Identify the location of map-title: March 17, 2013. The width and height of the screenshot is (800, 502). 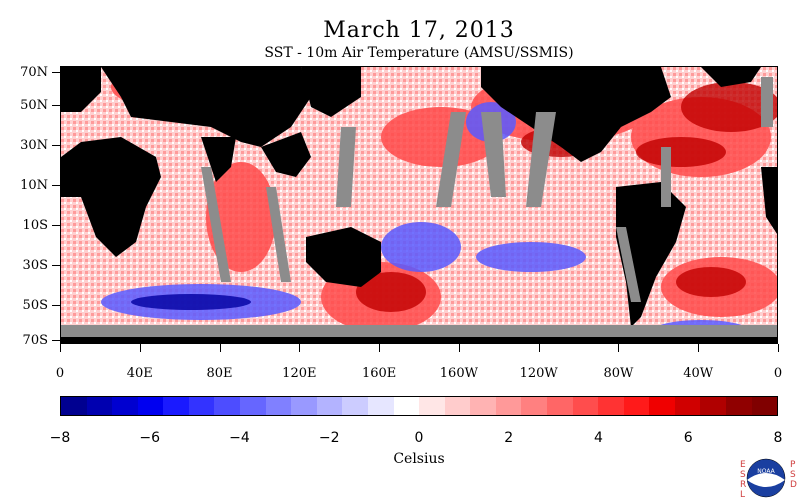
(419, 30).